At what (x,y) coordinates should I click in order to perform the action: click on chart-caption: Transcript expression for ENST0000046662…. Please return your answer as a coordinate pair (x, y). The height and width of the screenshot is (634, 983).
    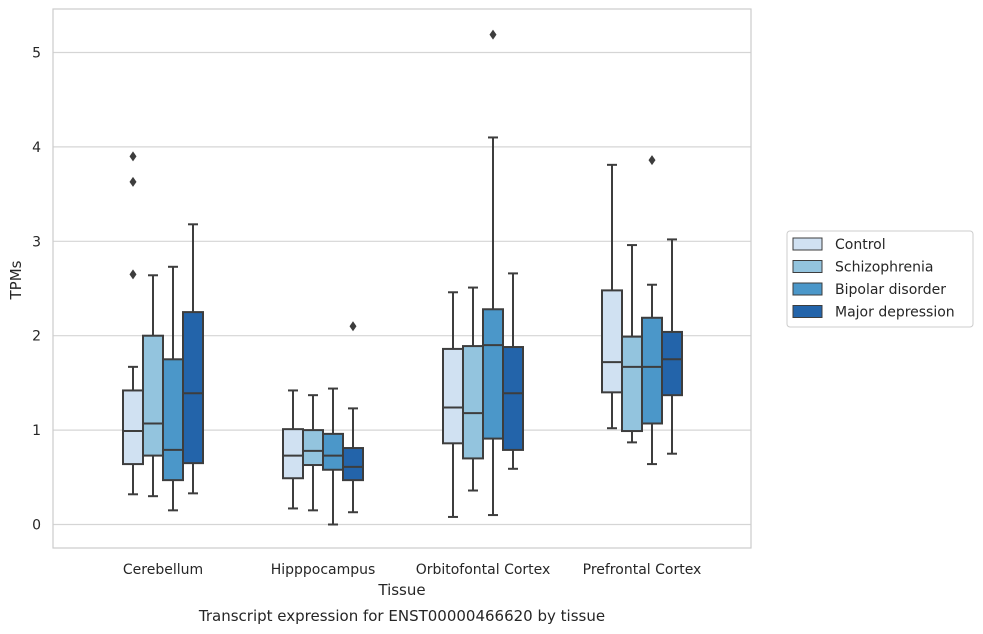
    Looking at the image, I should click on (401, 616).